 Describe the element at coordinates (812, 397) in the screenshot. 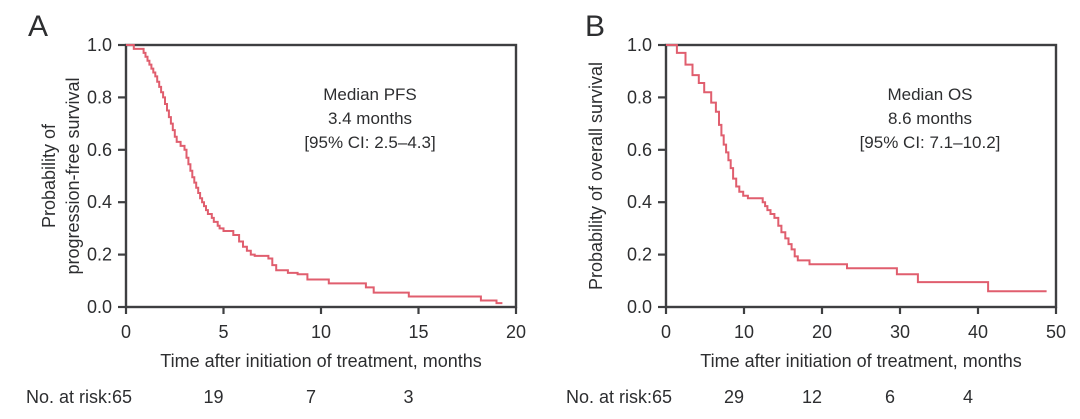

I see `at-risk-count: 12` at that location.